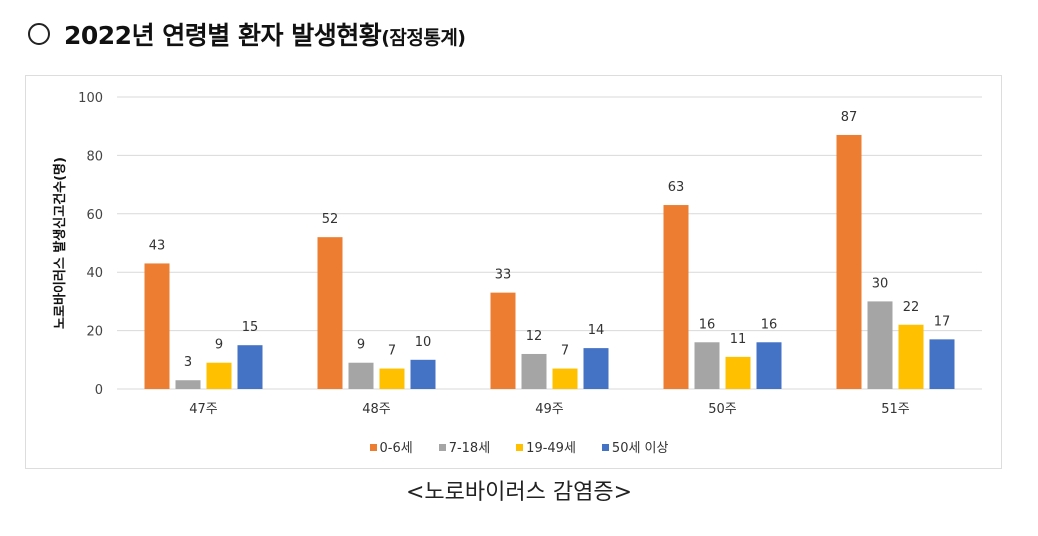  I want to click on y-axis-label: 노로바이러스 발생신고건수(명), so click(60, 243).